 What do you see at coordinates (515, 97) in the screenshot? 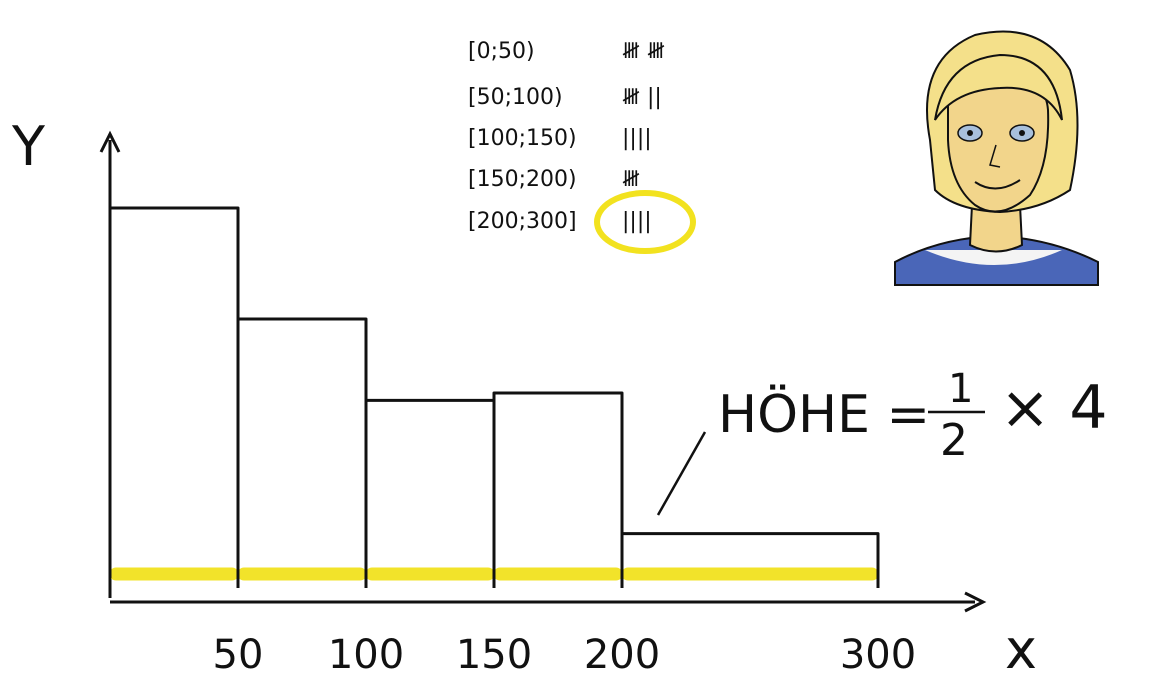
I see `tally-interval-1: [50;100)` at bounding box center [515, 97].